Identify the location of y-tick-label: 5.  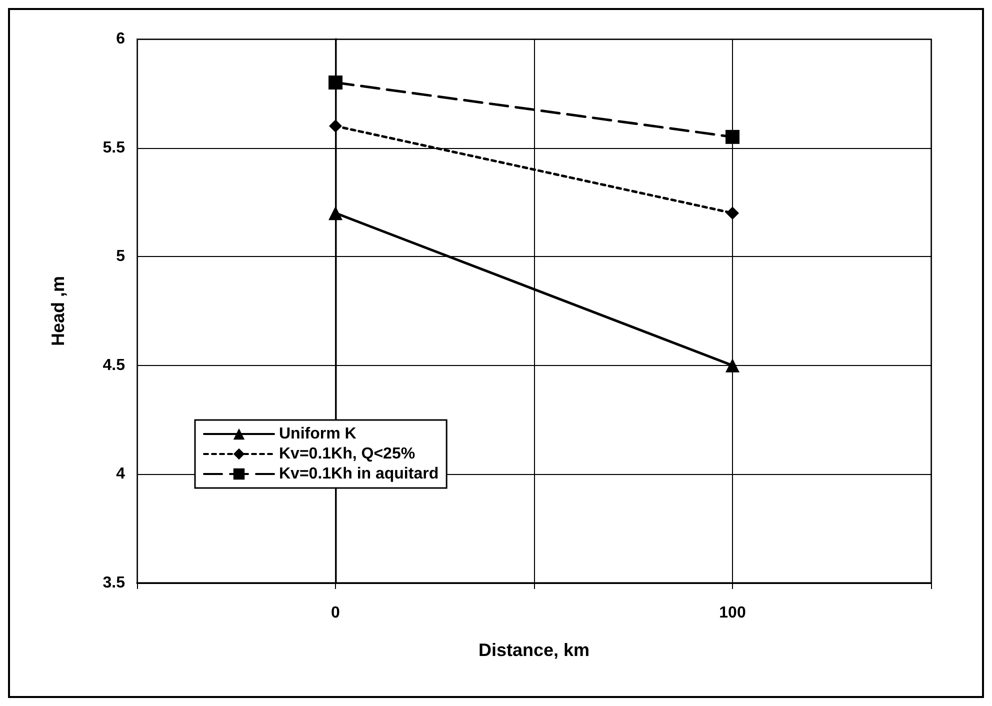
(121, 257).